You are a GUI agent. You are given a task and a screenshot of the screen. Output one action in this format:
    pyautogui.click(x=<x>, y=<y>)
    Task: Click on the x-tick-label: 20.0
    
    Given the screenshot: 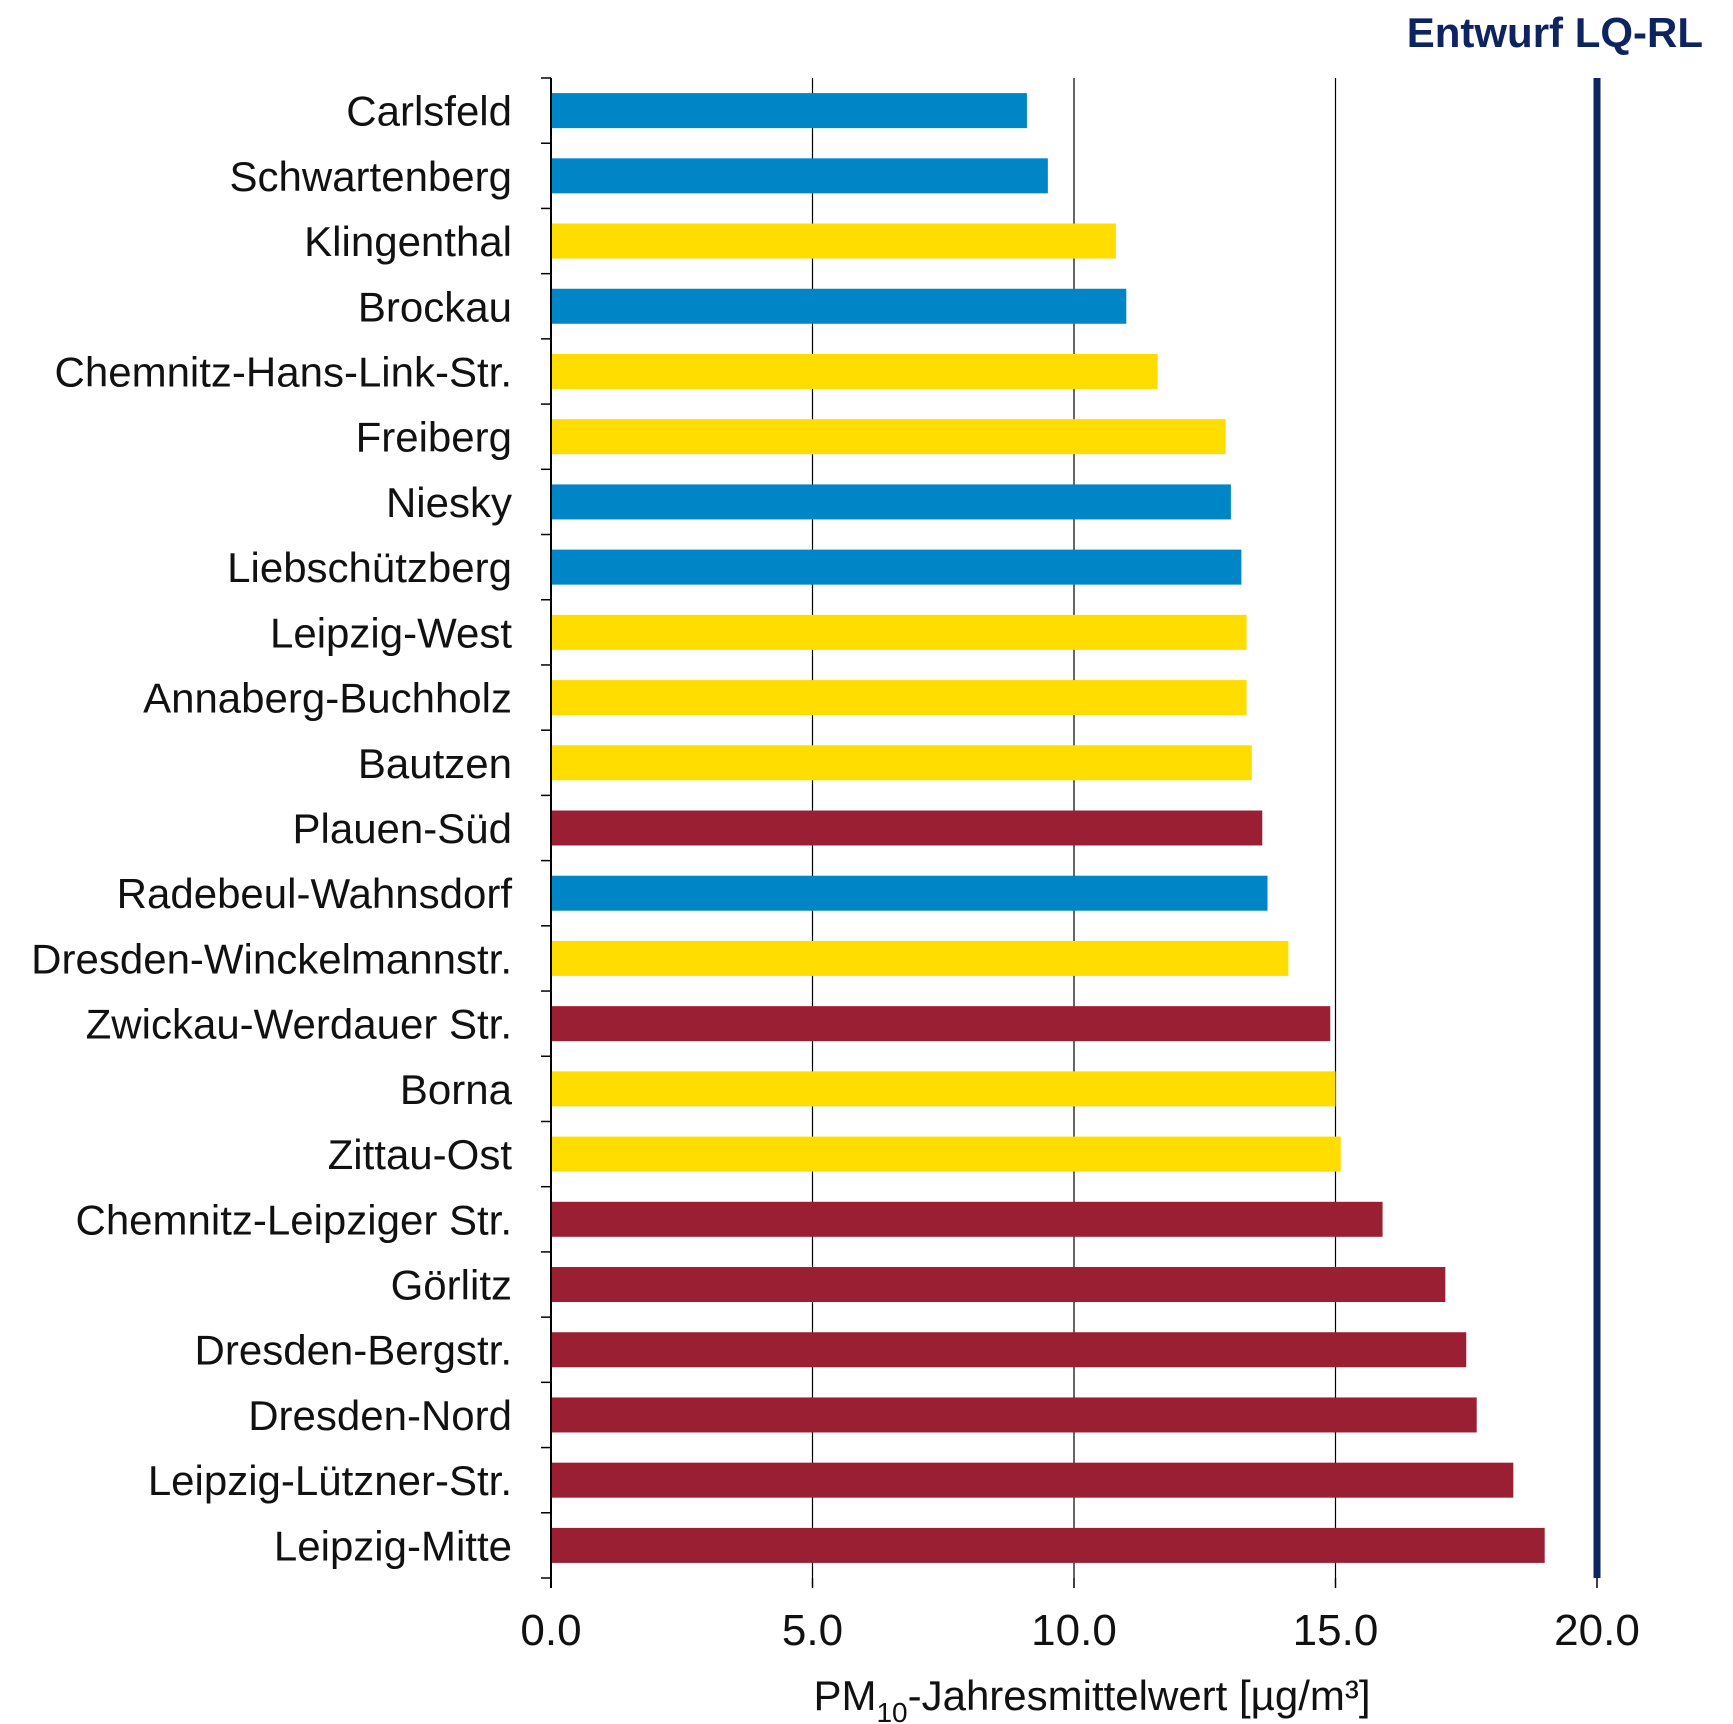 What is the action you would take?
    pyautogui.click(x=1597, y=1630)
    